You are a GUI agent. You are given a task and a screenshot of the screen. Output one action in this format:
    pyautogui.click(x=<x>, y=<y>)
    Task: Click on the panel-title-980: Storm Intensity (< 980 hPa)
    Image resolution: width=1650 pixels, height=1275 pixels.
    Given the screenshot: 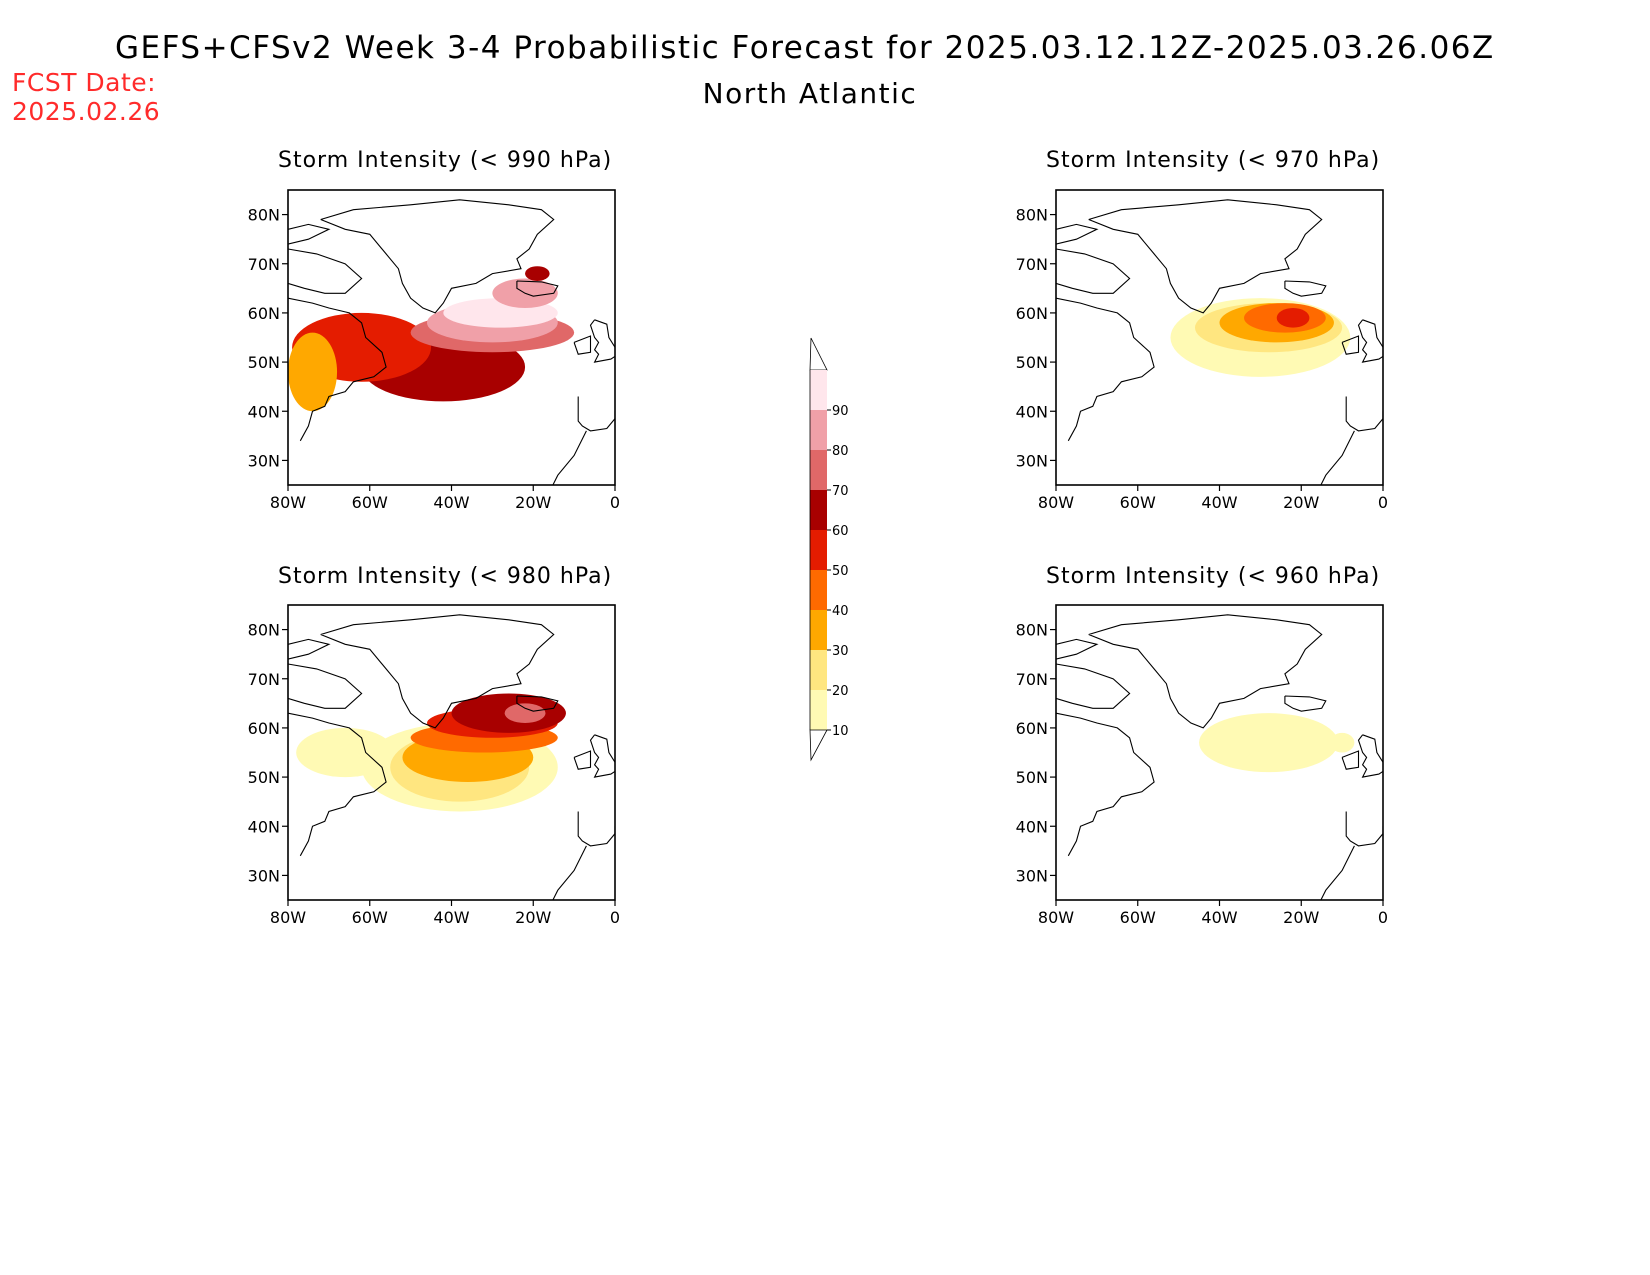 What is the action you would take?
    pyautogui.click(x=445, y=576)
    